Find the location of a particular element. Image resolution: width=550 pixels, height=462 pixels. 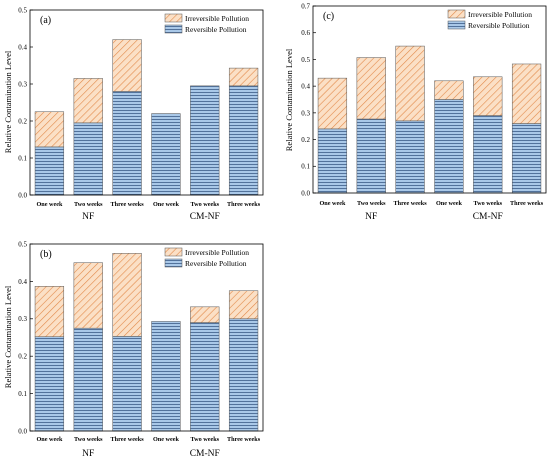

y-tick-label: 0.6 is located at coordinates (305, 33).